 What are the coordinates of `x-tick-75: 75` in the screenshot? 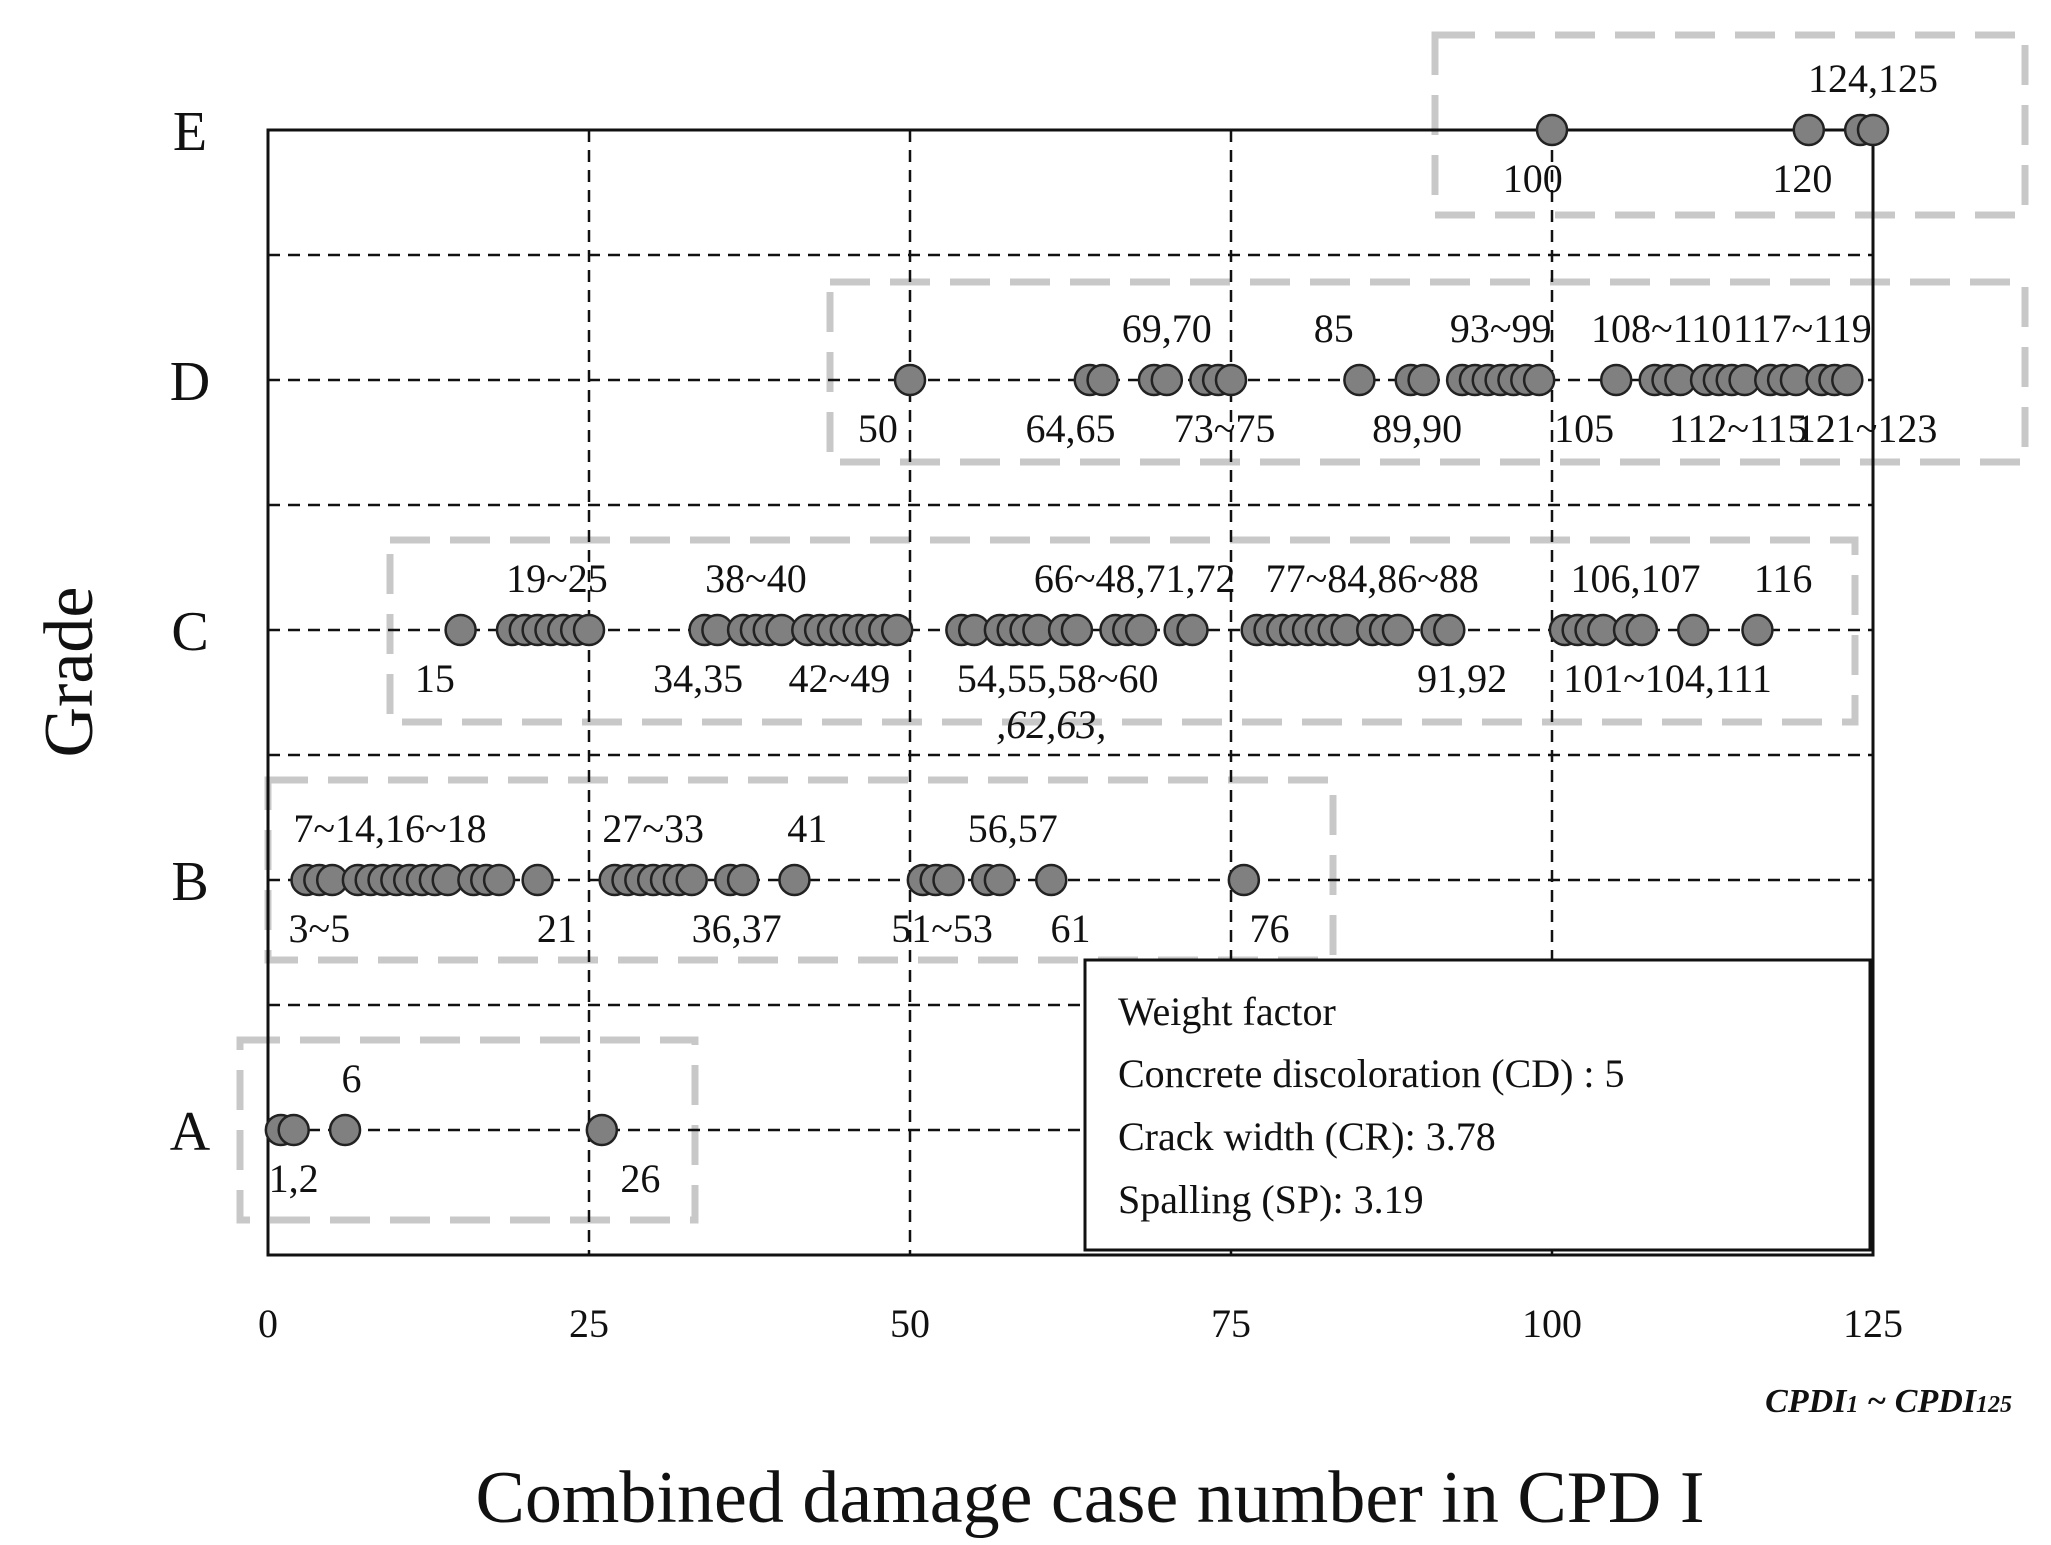 It's located at (1231, 1323).